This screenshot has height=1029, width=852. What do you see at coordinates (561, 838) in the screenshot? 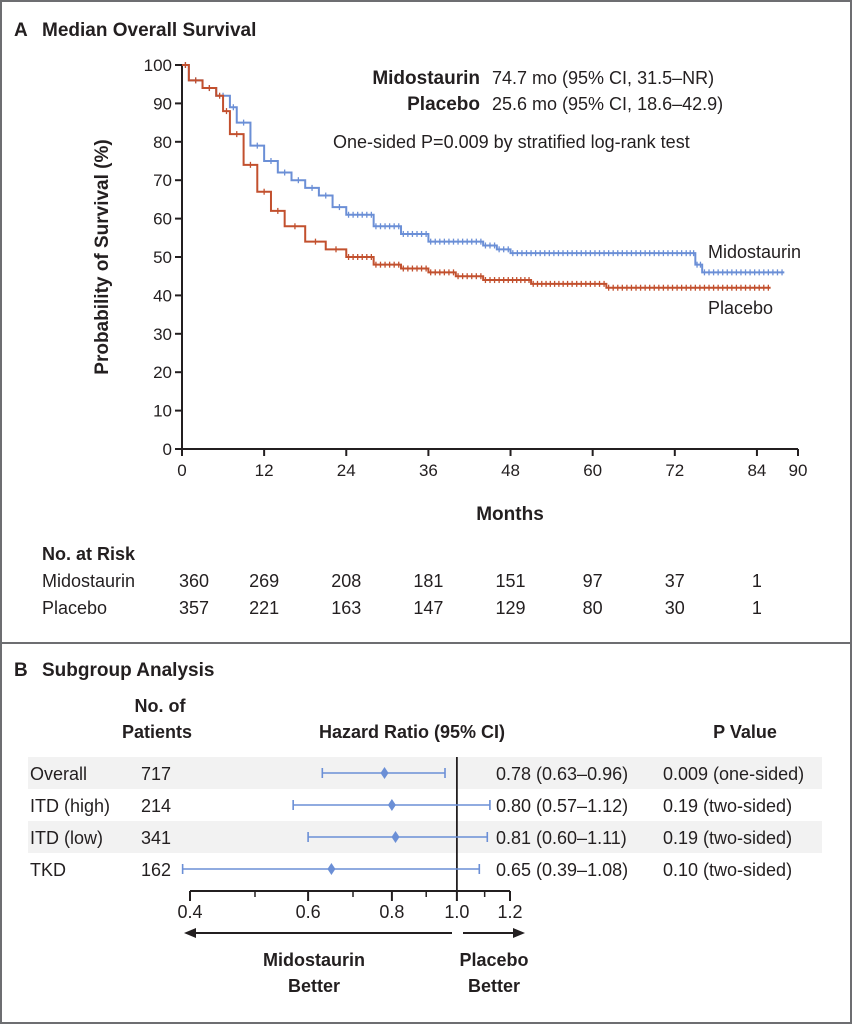
I see `hr-text: 0.81 (0.60–1.11)` at bounding box center [561, 838].